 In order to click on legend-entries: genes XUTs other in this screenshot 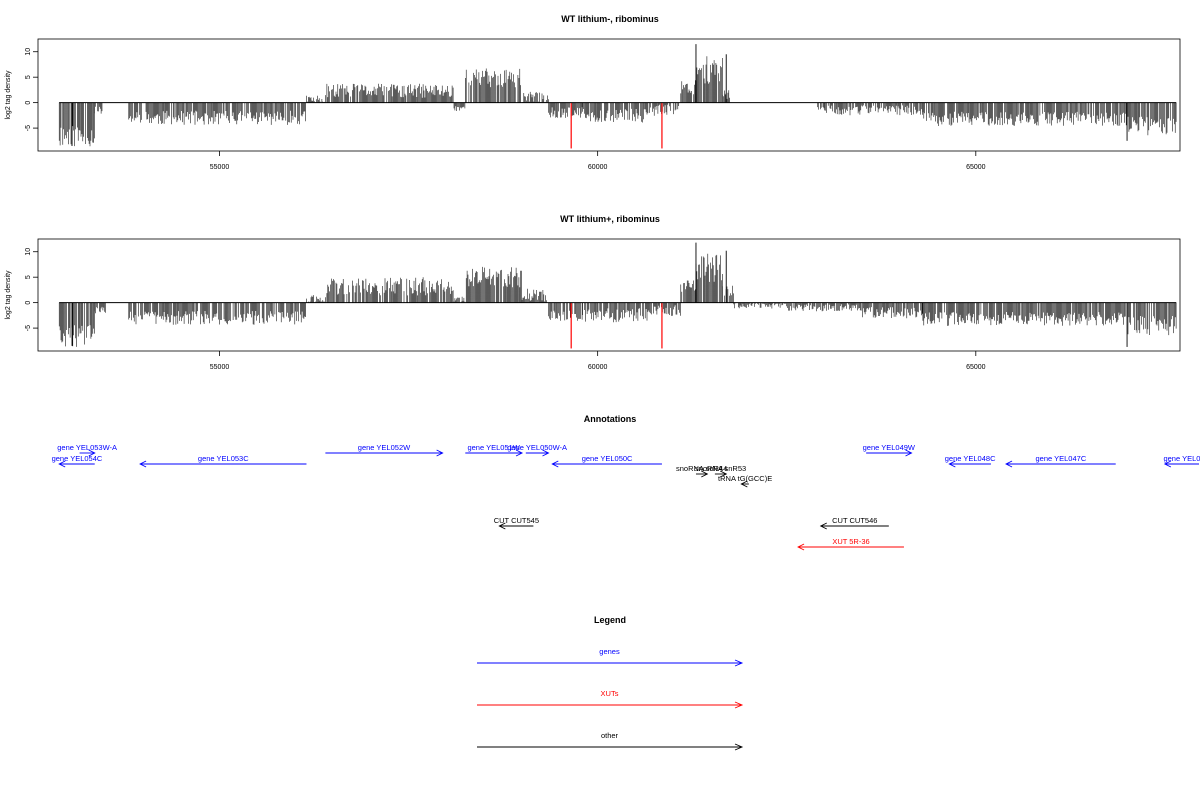, I will do `click(610, 699)`.